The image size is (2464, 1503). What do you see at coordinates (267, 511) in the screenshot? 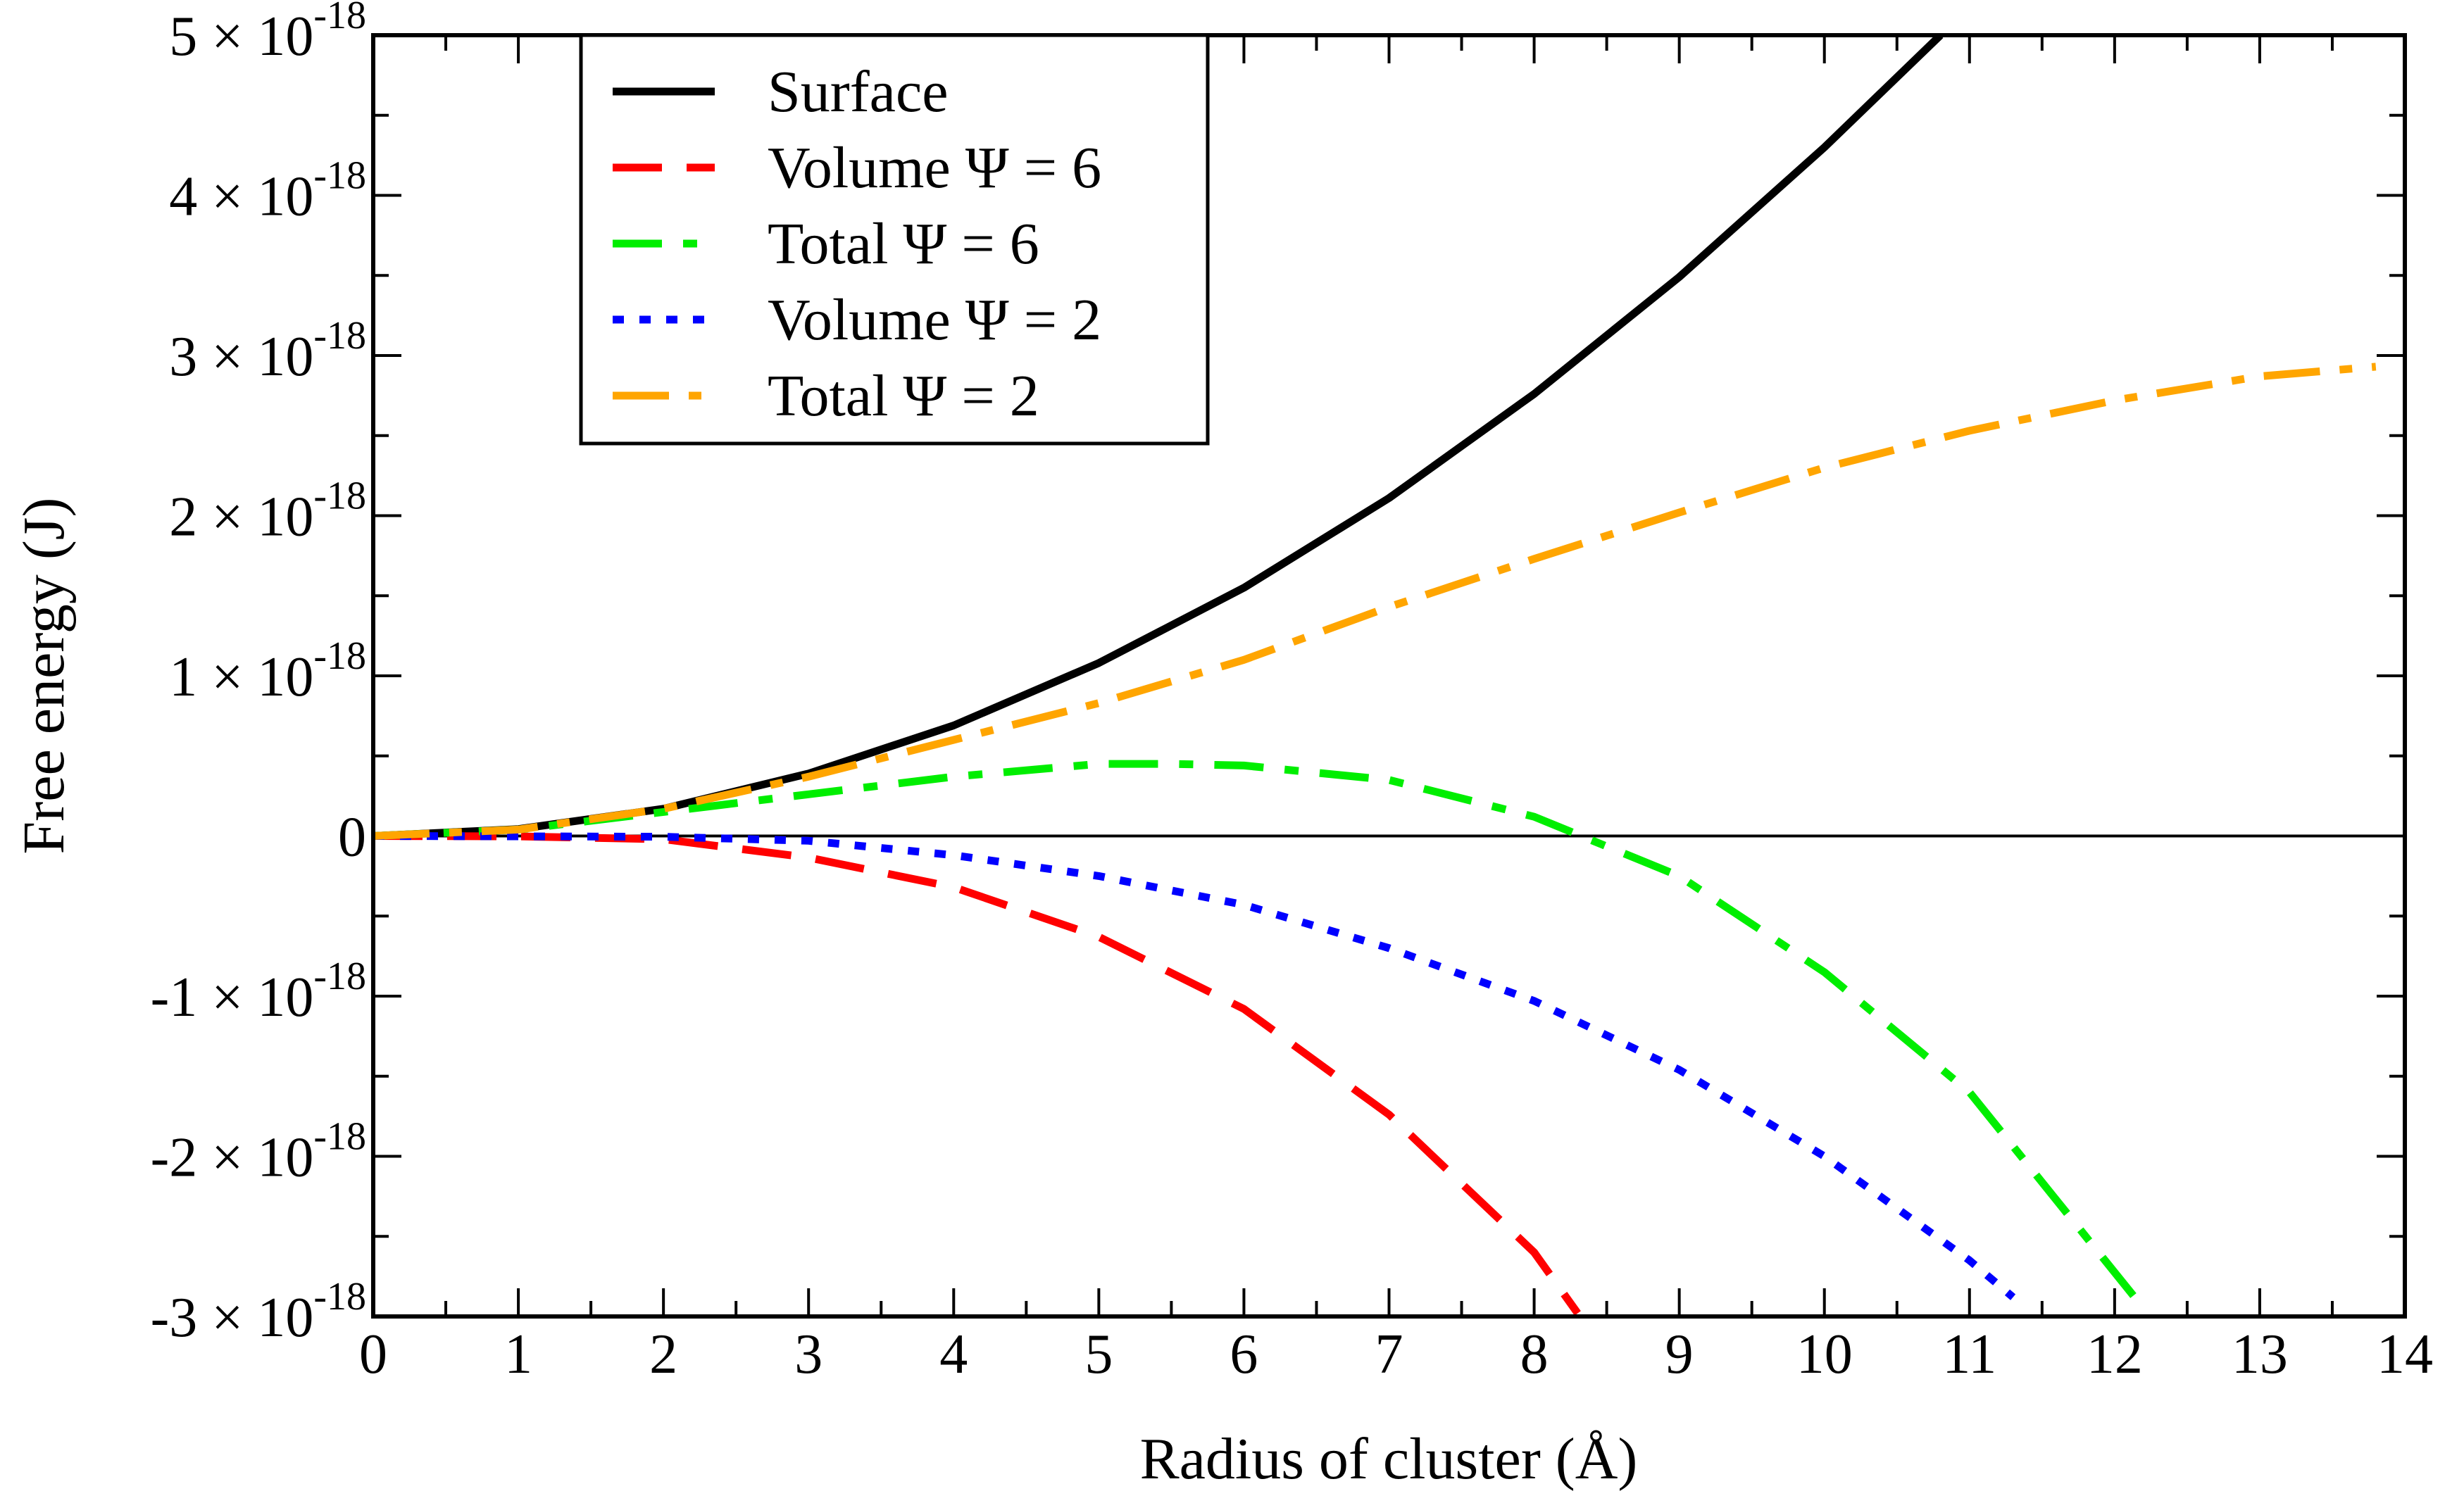
I see `y-tick-label: 2 × 10⁻¹⁸` at bounding box center [267, 511].